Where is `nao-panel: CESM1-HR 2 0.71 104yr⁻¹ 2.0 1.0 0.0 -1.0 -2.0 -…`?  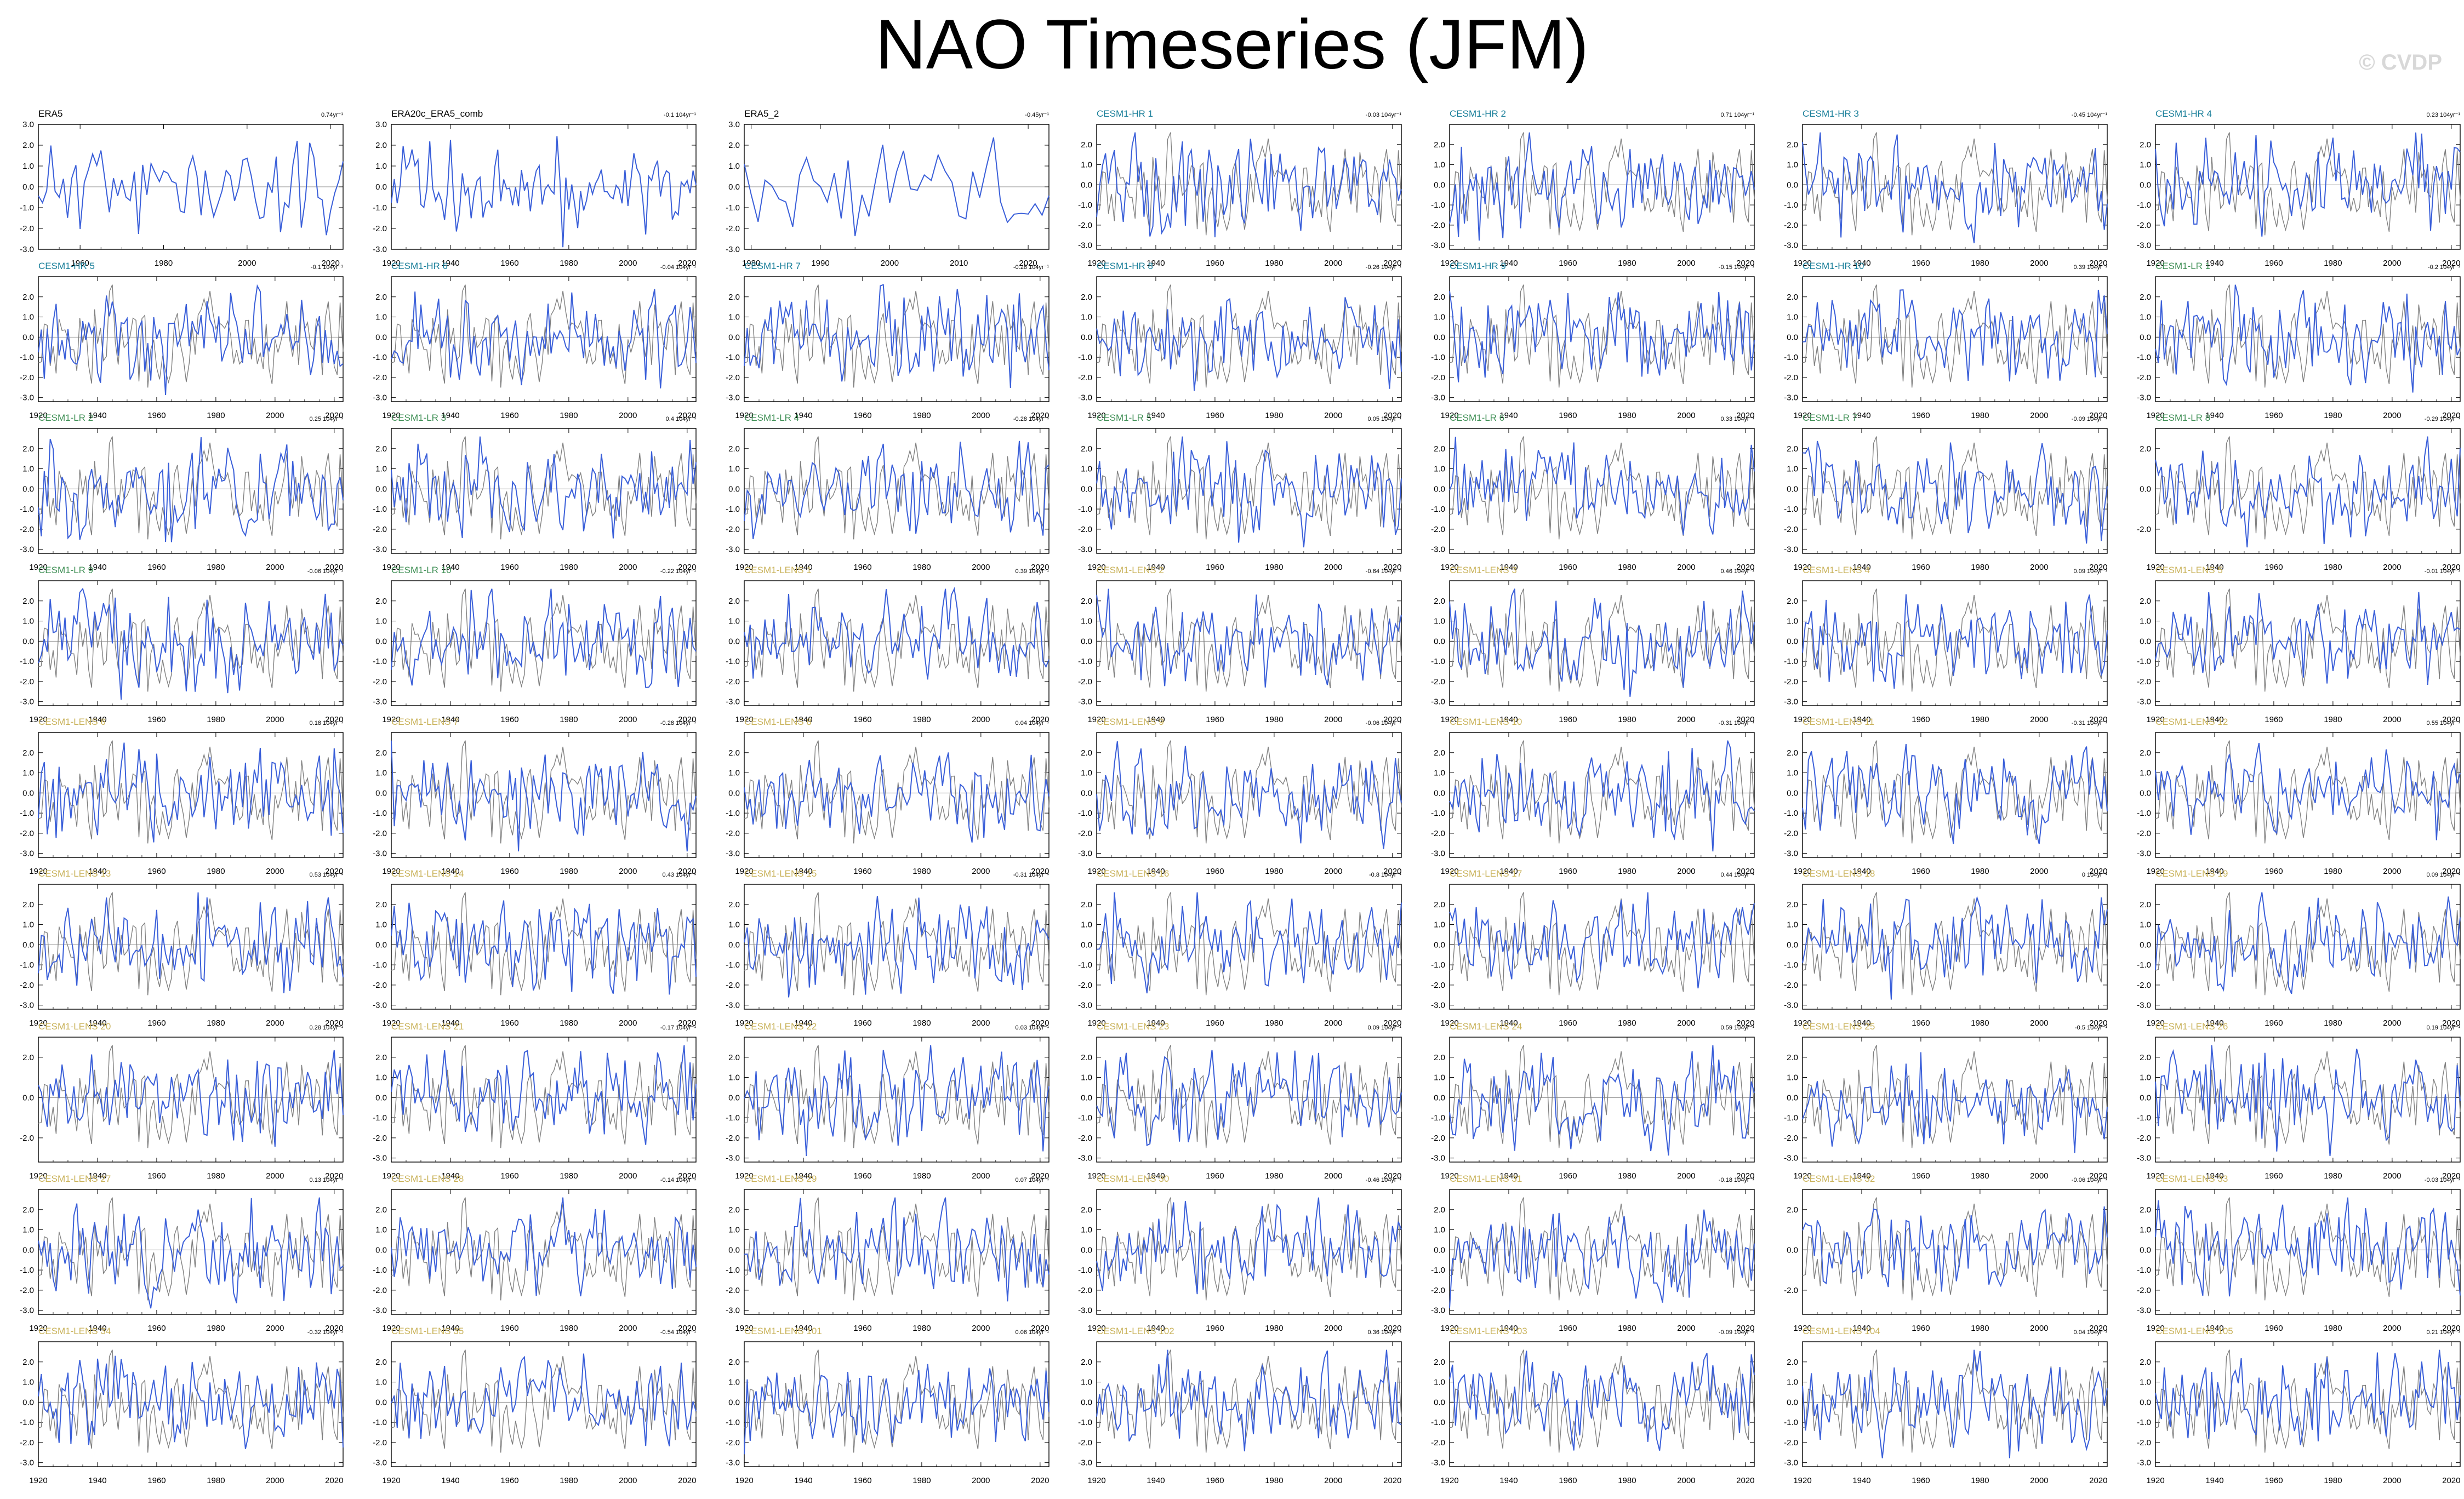 nao-panel: CESM1-HR 2 0.71 104yr⁻¹ 2.0 1.0 0.0 -1.0 -2.0 -… is located at coordinates (1593, 188).